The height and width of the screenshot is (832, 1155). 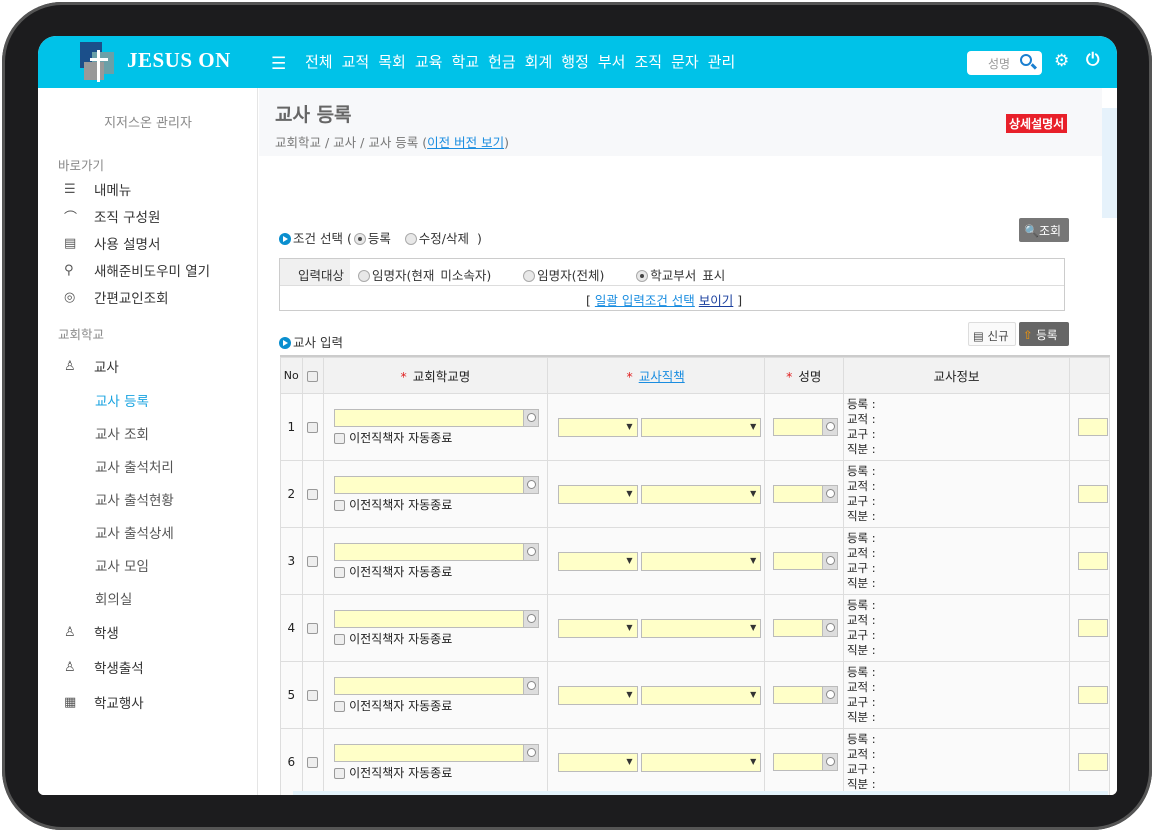 What do you see at coordinates (1004, 63) in the screenshot?
I see `name-search-input: 성명` at bounding box center [1004, 63].